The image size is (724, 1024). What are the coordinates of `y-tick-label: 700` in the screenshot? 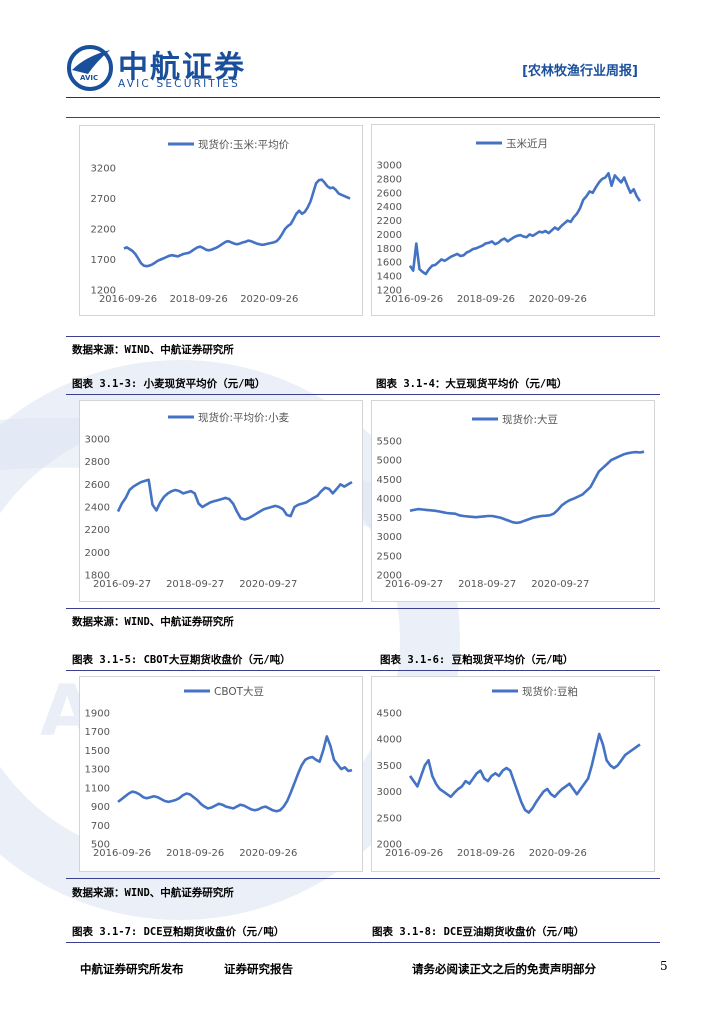 It's located at (100, 826).